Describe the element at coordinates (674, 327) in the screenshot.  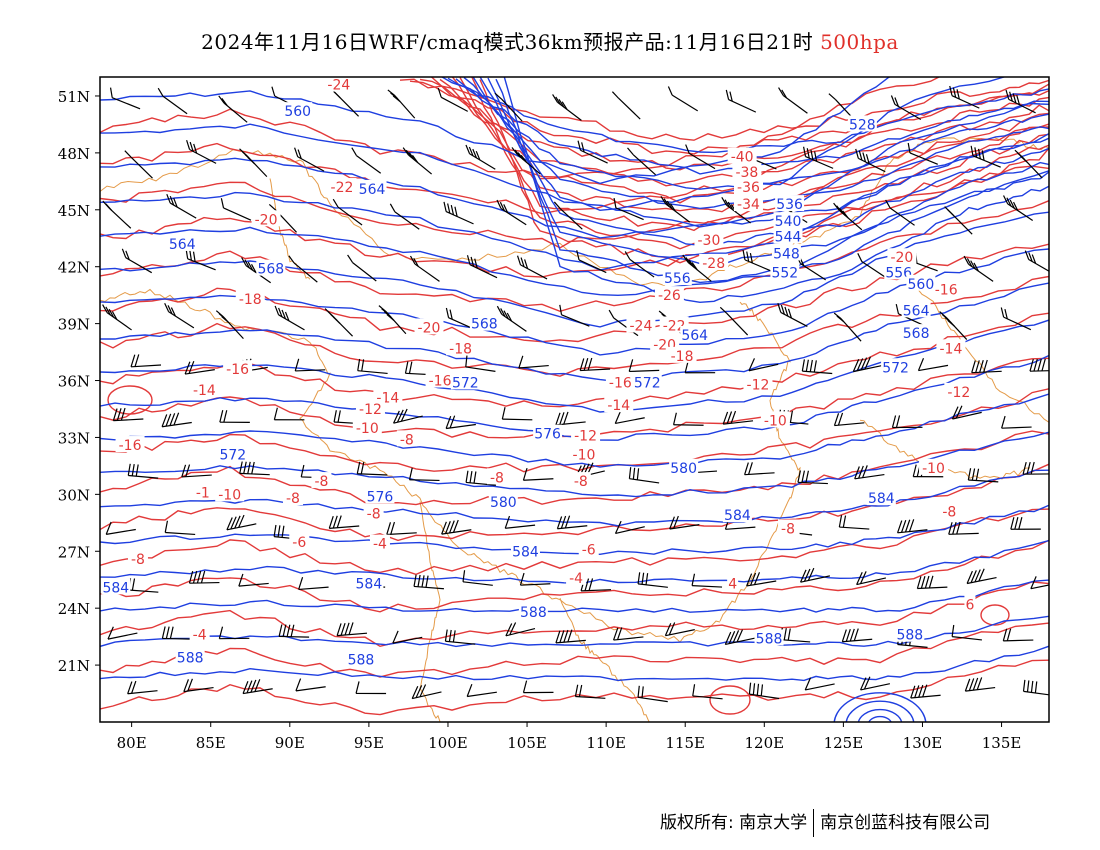
I see `temperature-contour-label: -22` at that location.